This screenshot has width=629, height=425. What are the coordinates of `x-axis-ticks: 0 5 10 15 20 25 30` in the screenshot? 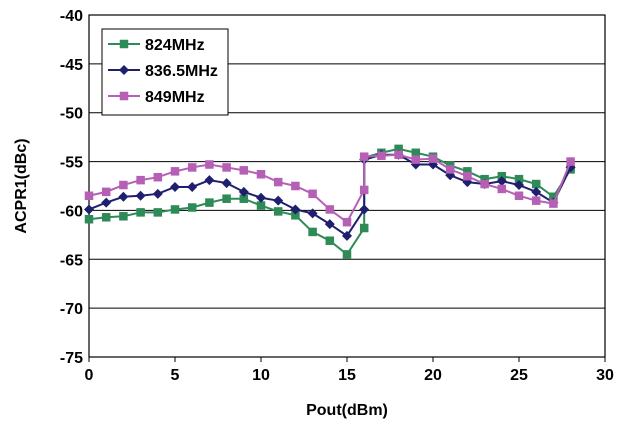 It's located at (349, 370).